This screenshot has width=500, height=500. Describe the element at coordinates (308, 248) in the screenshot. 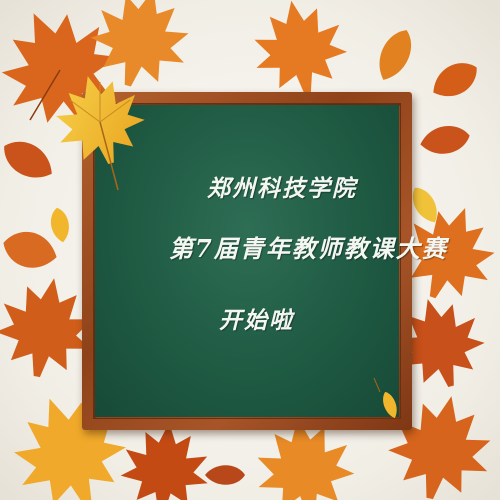

I see `competition-title: 第7届青年教师教课大赛` at that location.